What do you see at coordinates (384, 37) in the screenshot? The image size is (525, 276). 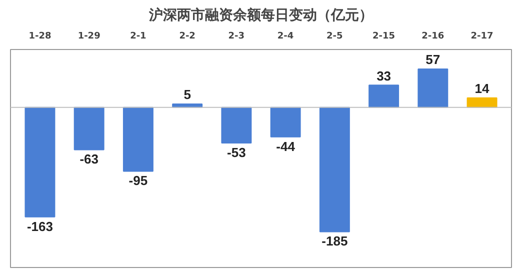 I see `x-tick-label: 2-15` at bounding box center [384, 37].